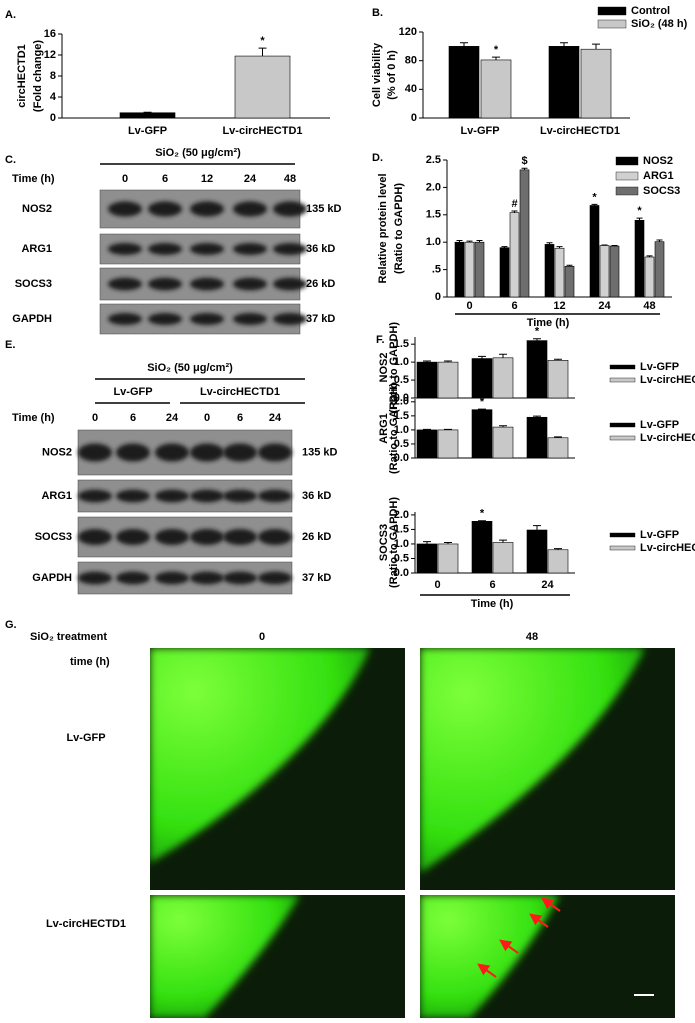 The height and width of the screenshot is (1023, 695). What do you see at coordinates (401, 430) in the screenshot?
I see `y-tick-label: 1.0` at bounding box center [401, 430].